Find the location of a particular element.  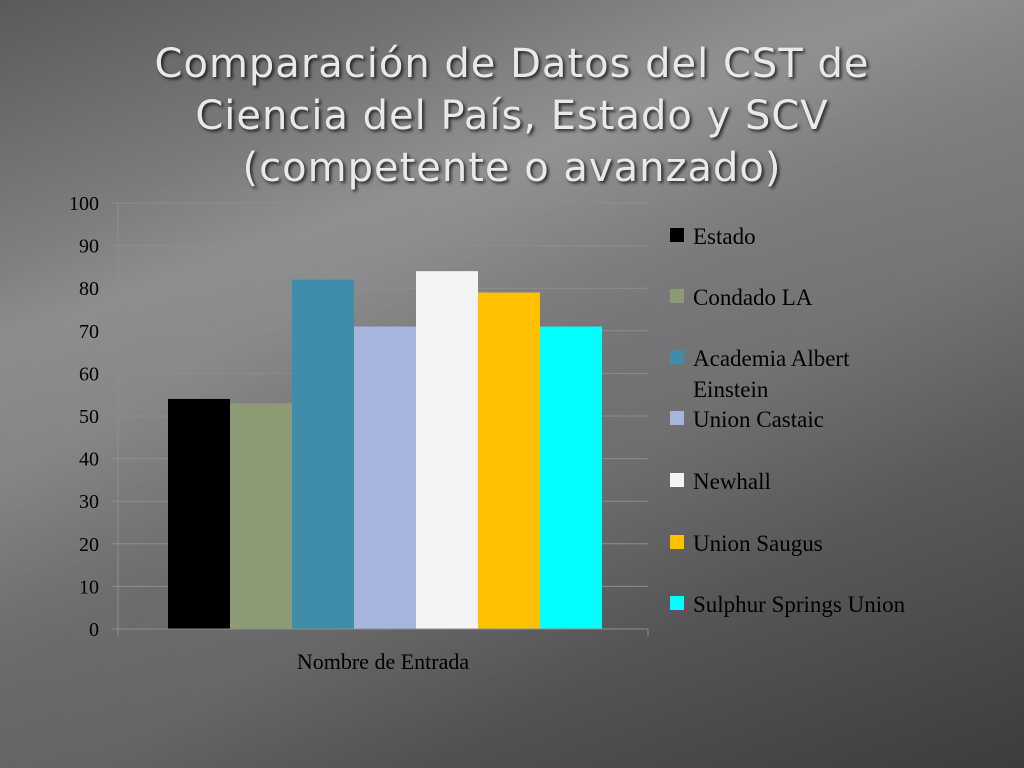

legend-label: Union Saugus is located at coordinates (758, 543).